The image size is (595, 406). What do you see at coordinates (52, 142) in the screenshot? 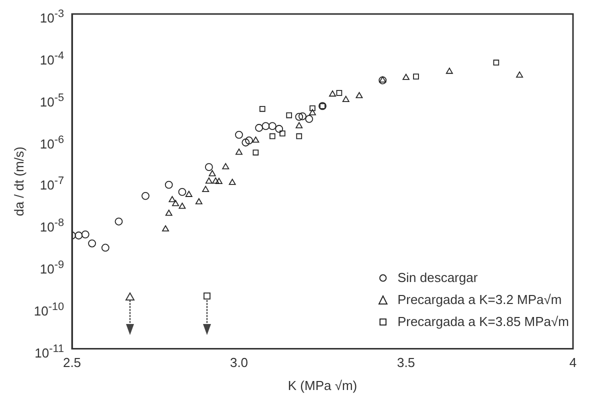
I see `y-tick-label: 10$^{-6}$` at bounding box center [52, 142].